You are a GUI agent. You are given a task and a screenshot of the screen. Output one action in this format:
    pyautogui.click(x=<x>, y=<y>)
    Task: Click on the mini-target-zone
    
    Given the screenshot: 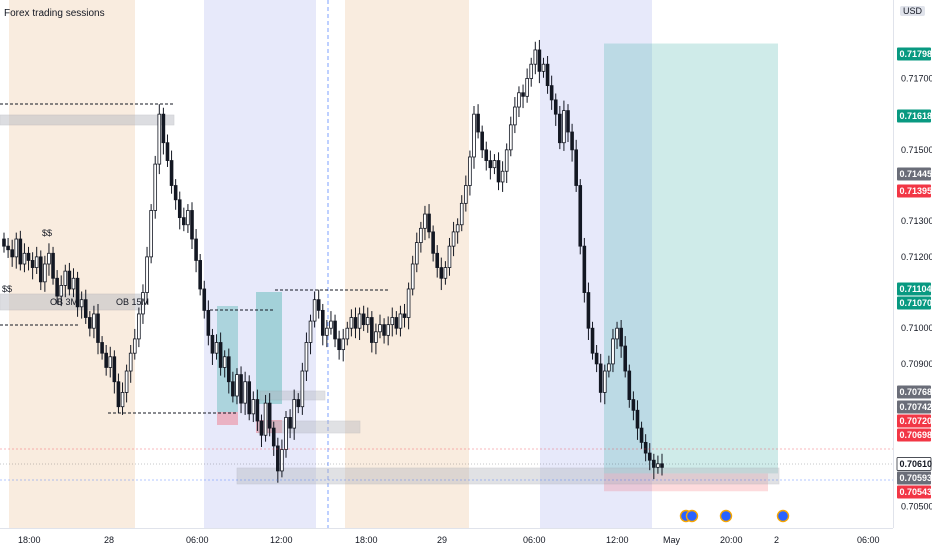 What is the action you would take?
    pyautogui.click(x=269, y=348)
    